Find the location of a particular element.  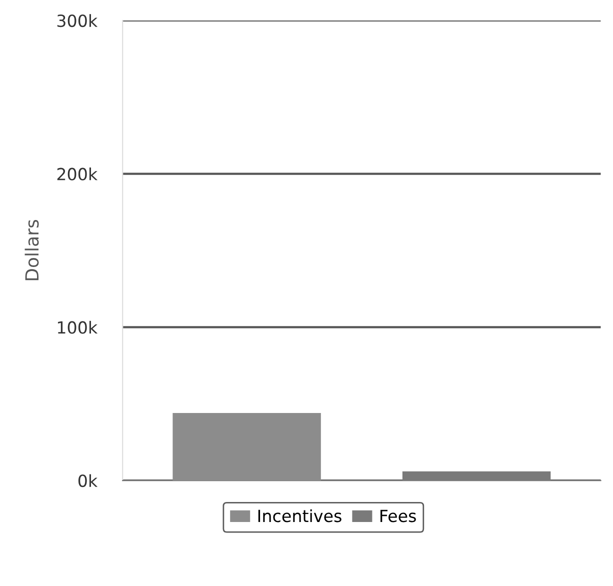

y-tick-label: 0k is located at coordinates (88, 481).